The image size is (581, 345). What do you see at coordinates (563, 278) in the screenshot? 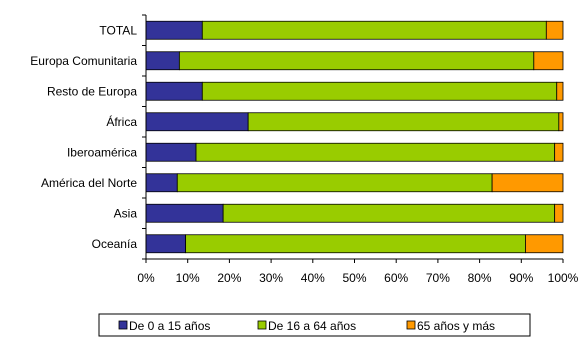
I see `x-tick-label: 100%` at bounding box center [563, 278].